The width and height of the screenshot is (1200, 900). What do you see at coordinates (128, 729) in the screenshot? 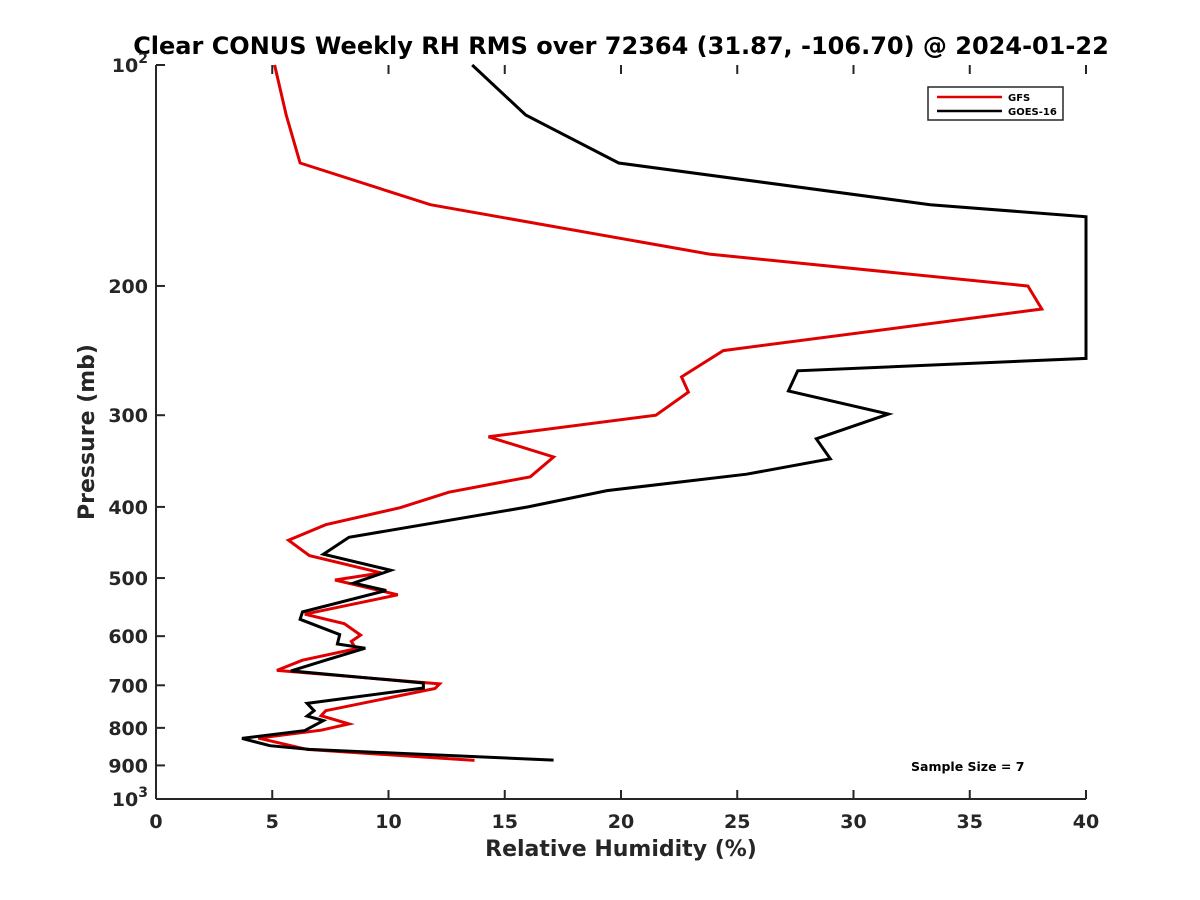
I see `y-tick-label: 800` at bounding box center [128, 729].